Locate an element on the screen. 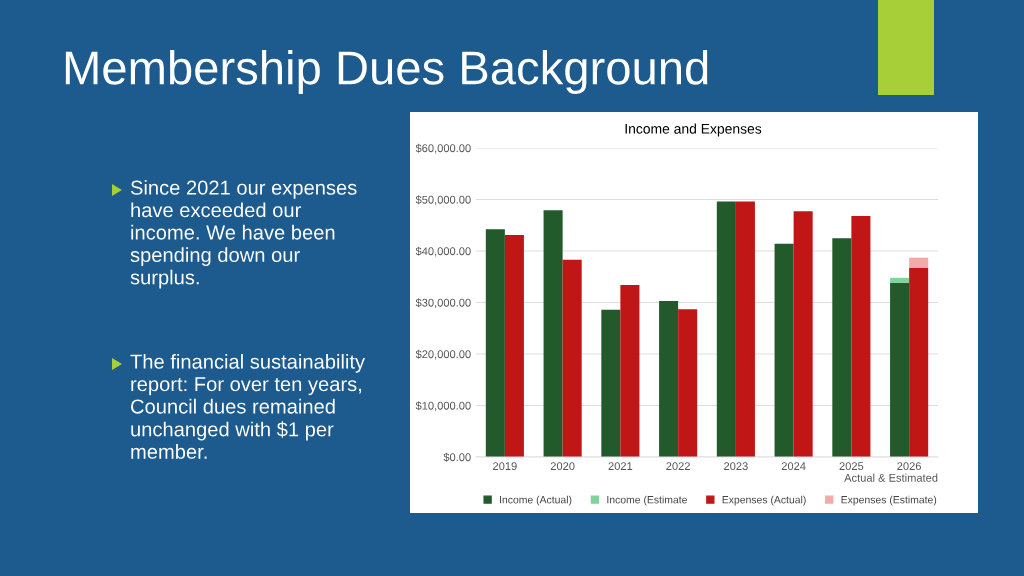 The width and height of the screenshot is (1024, 576). y-tick-label: $20,000.00 is located at coordinates (443, 354).